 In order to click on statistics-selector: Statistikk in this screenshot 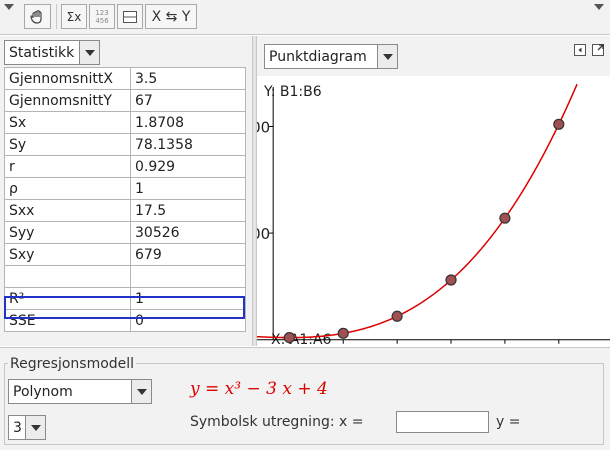, I will do `click(52, 52)`.